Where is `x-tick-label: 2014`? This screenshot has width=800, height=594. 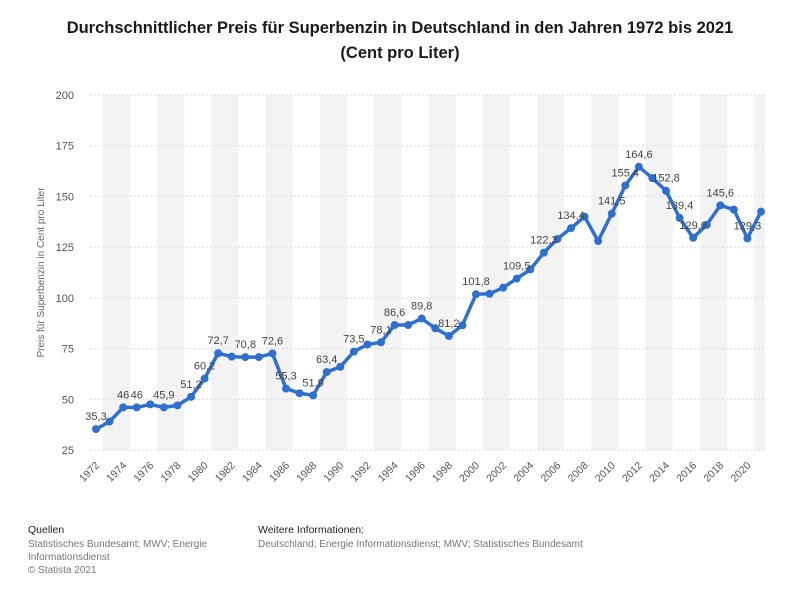 x-tick-label: 2014 is located at coordinates (659, 472).